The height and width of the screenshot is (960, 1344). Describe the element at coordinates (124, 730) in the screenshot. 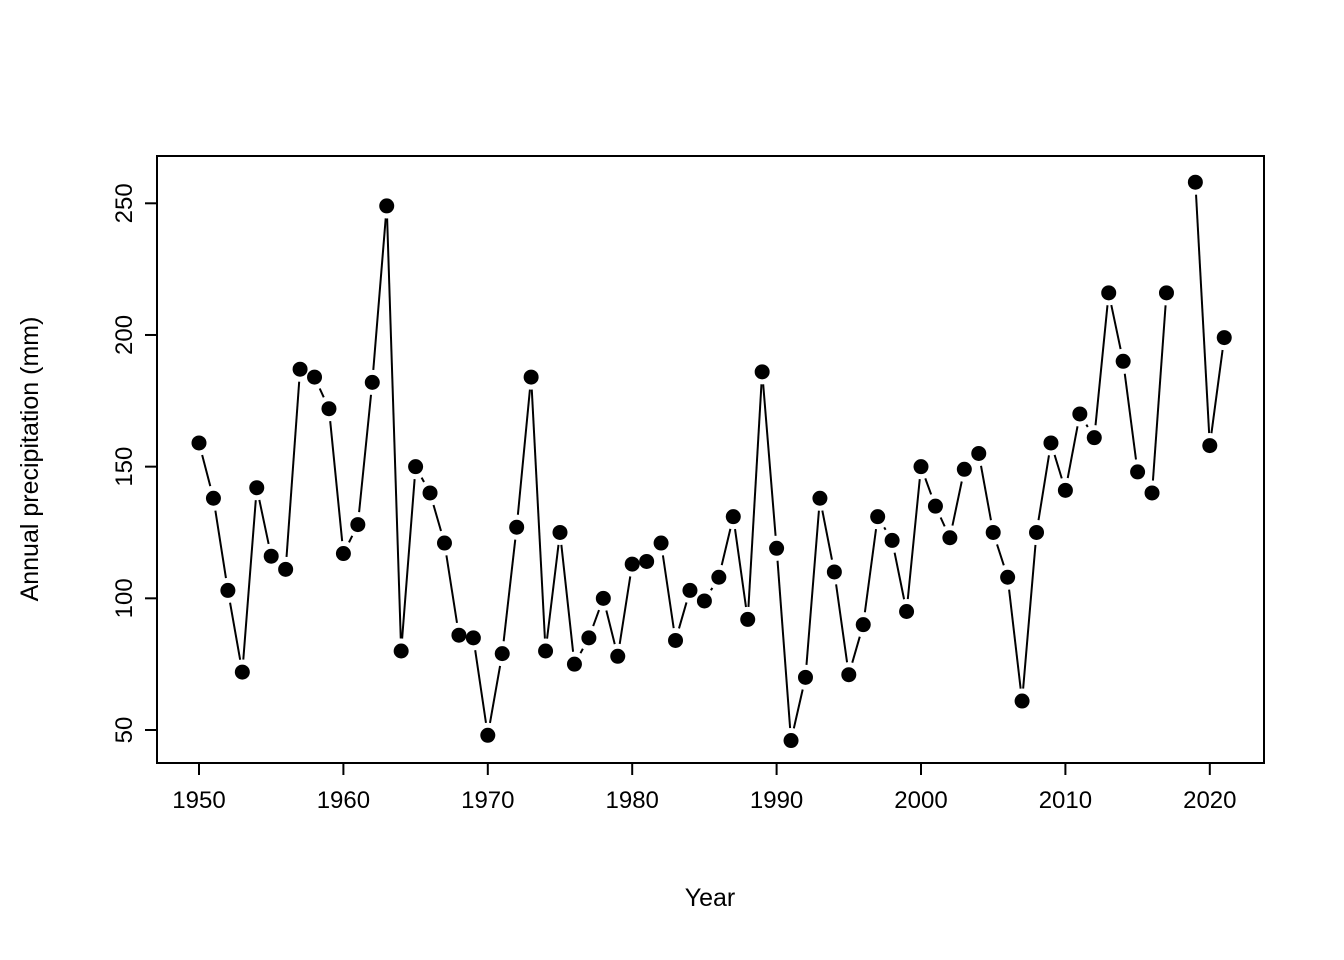

I see `y-tick-label: 50` at that location.